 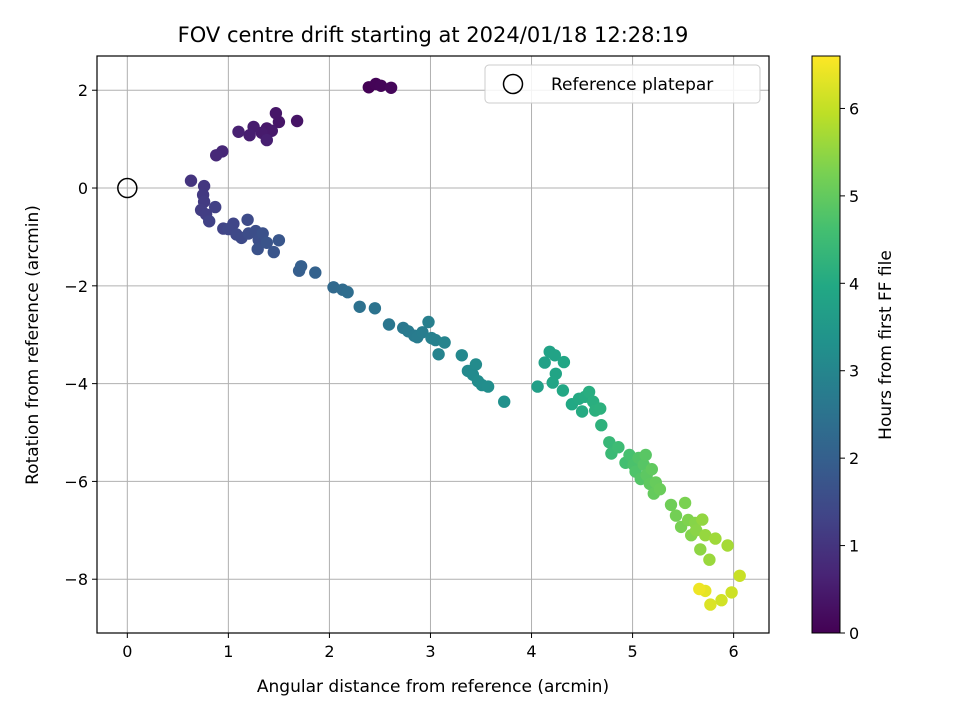 I want to click on x-tick-label: 5, so click(x=632, y=651).